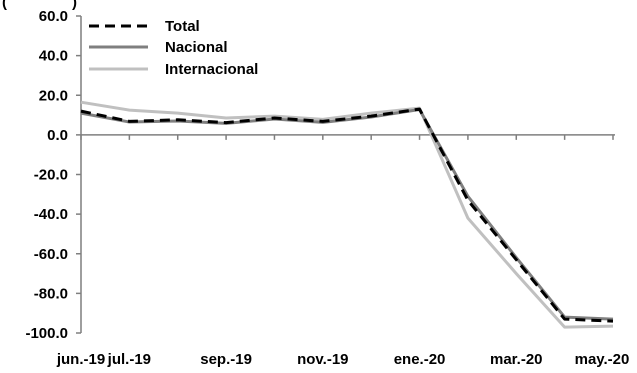 This screenshot has width=637, height=373. I want to click on y-tick-label: -80.0, so click(51, 293).